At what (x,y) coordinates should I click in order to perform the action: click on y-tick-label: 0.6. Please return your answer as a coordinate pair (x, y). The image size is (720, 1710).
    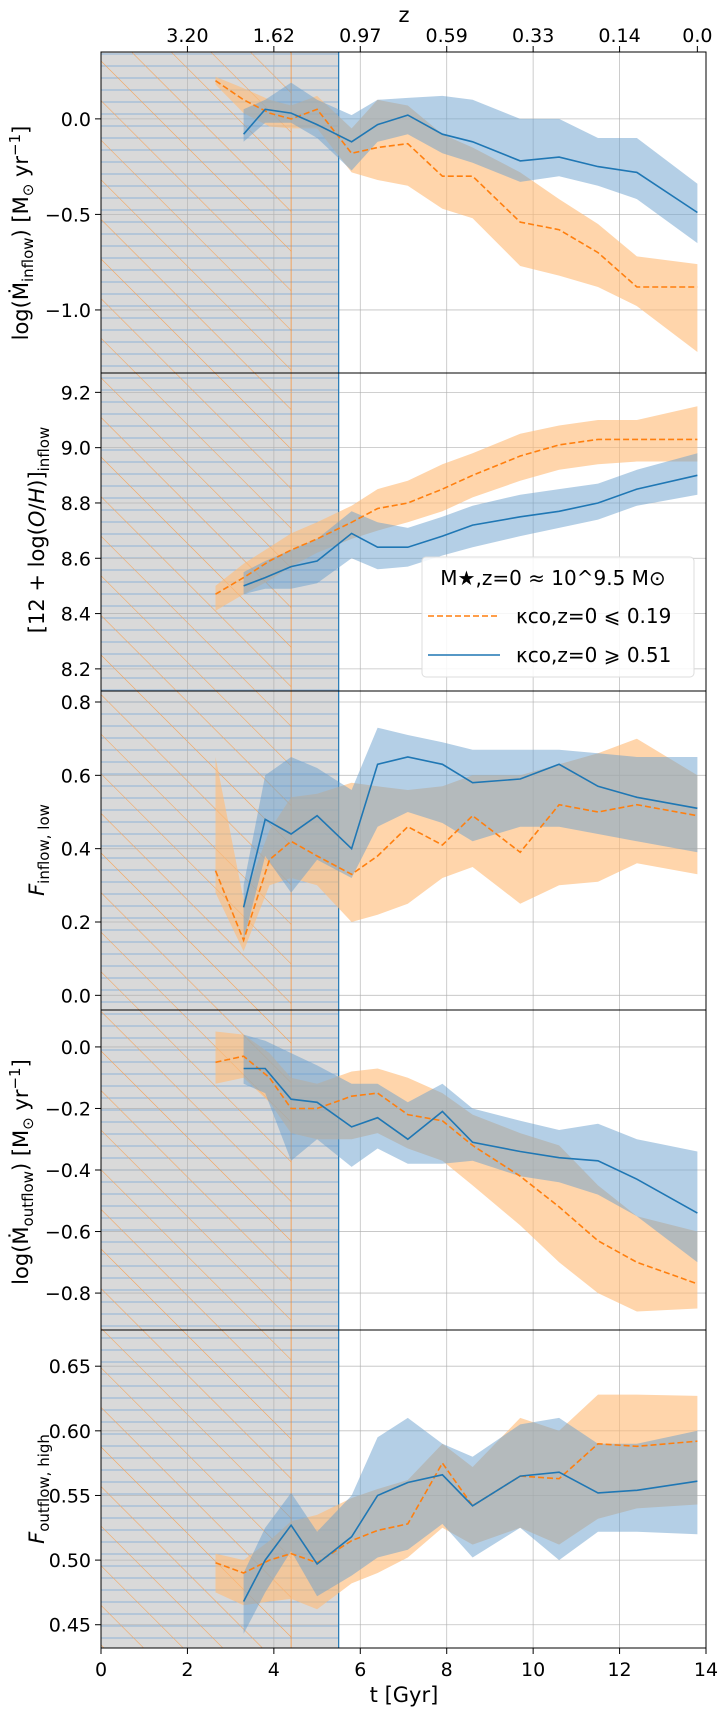
    Looking at the image, I should click on (76, 776).